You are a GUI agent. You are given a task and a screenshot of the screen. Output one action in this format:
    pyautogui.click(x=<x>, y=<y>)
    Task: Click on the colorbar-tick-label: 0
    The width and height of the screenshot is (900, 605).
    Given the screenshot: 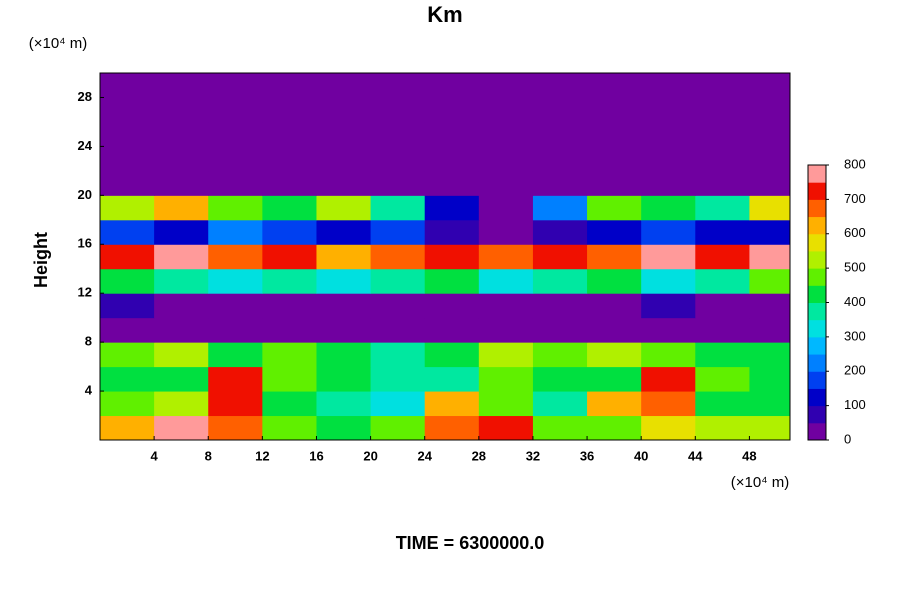 What is the action you would take?
    pyautogui.click(x=847, y=438)
    